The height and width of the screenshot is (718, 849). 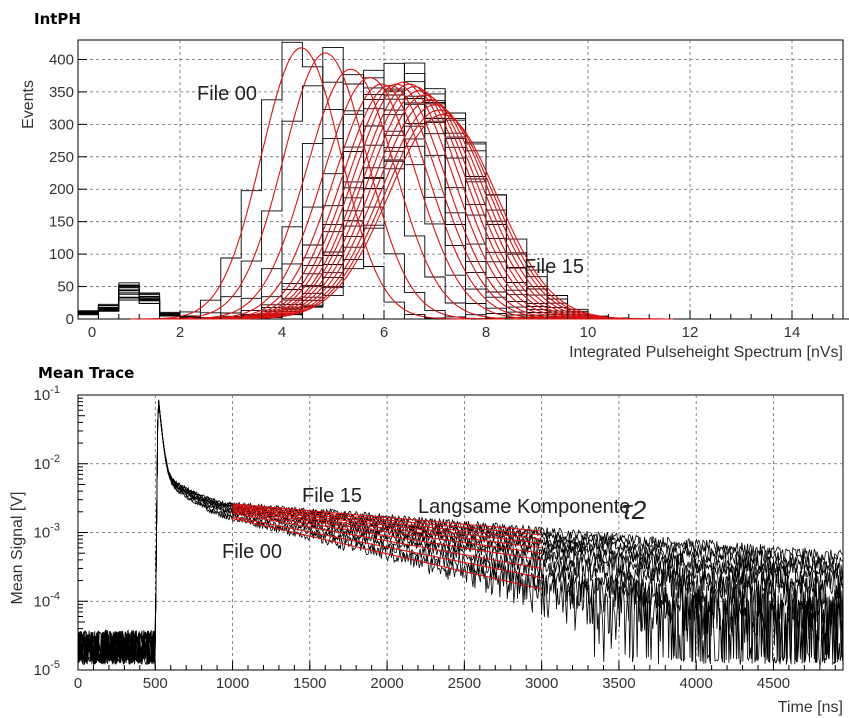 I want to click on chart1-annotation-file15: File 15, so click(x=554, y=267).